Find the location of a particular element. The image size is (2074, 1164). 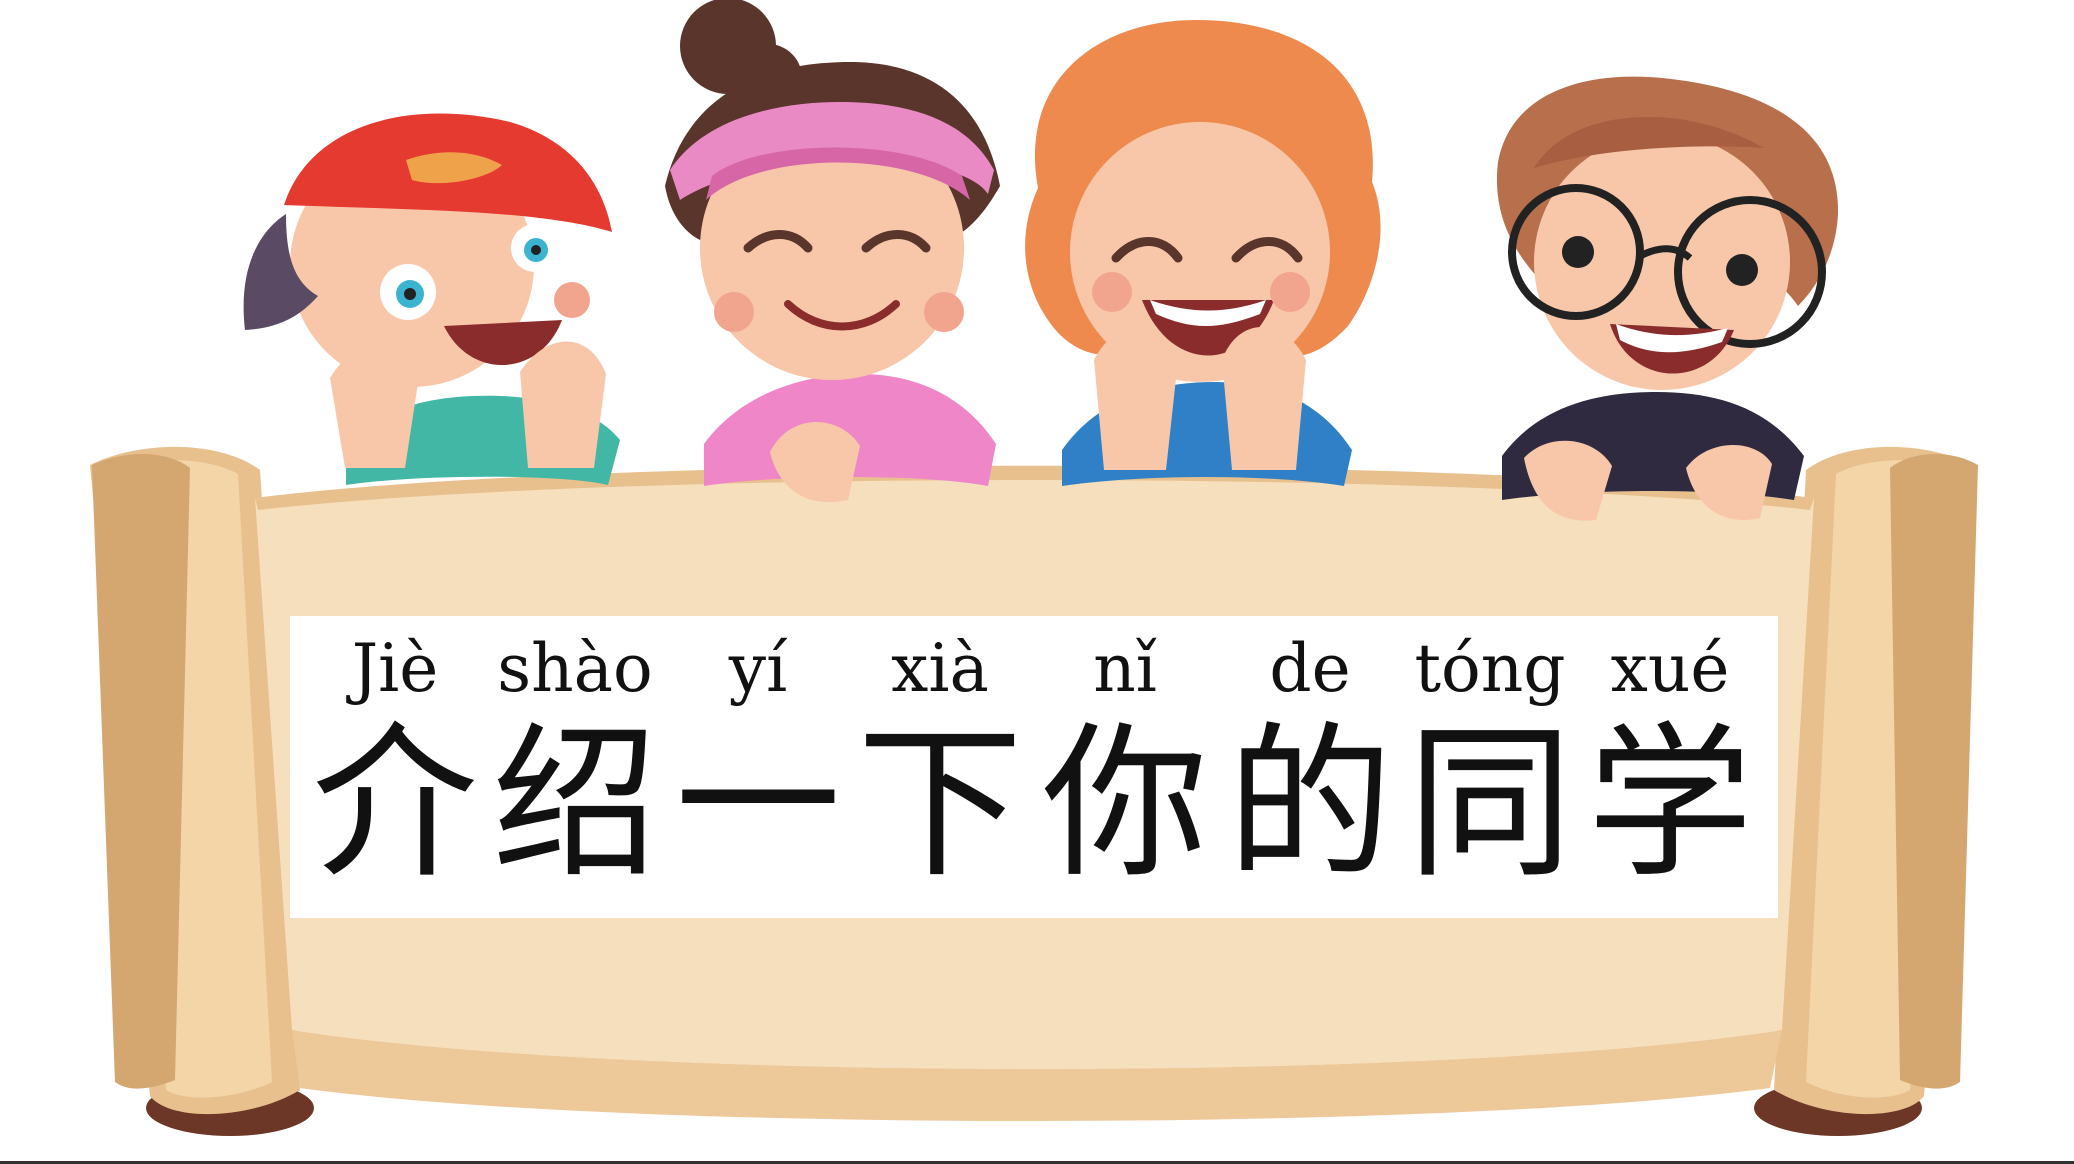

hanzi-row: 介 绍 一 下 你 的 同 学 is located at coordinates (1034, 812).